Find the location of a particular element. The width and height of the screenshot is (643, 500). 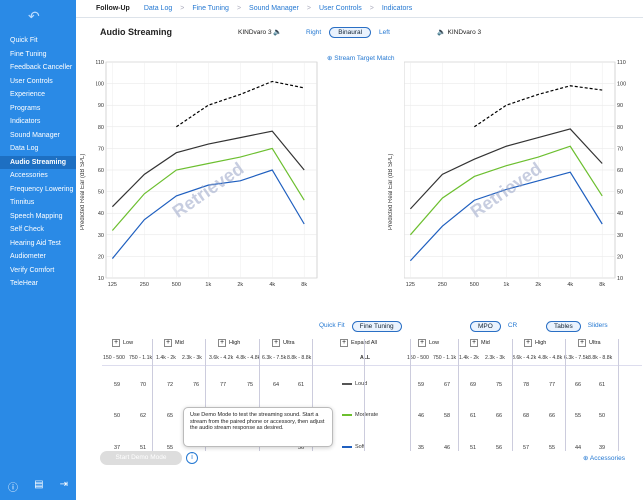

table-cell-right: 51 is located at coordinates (473, 448).